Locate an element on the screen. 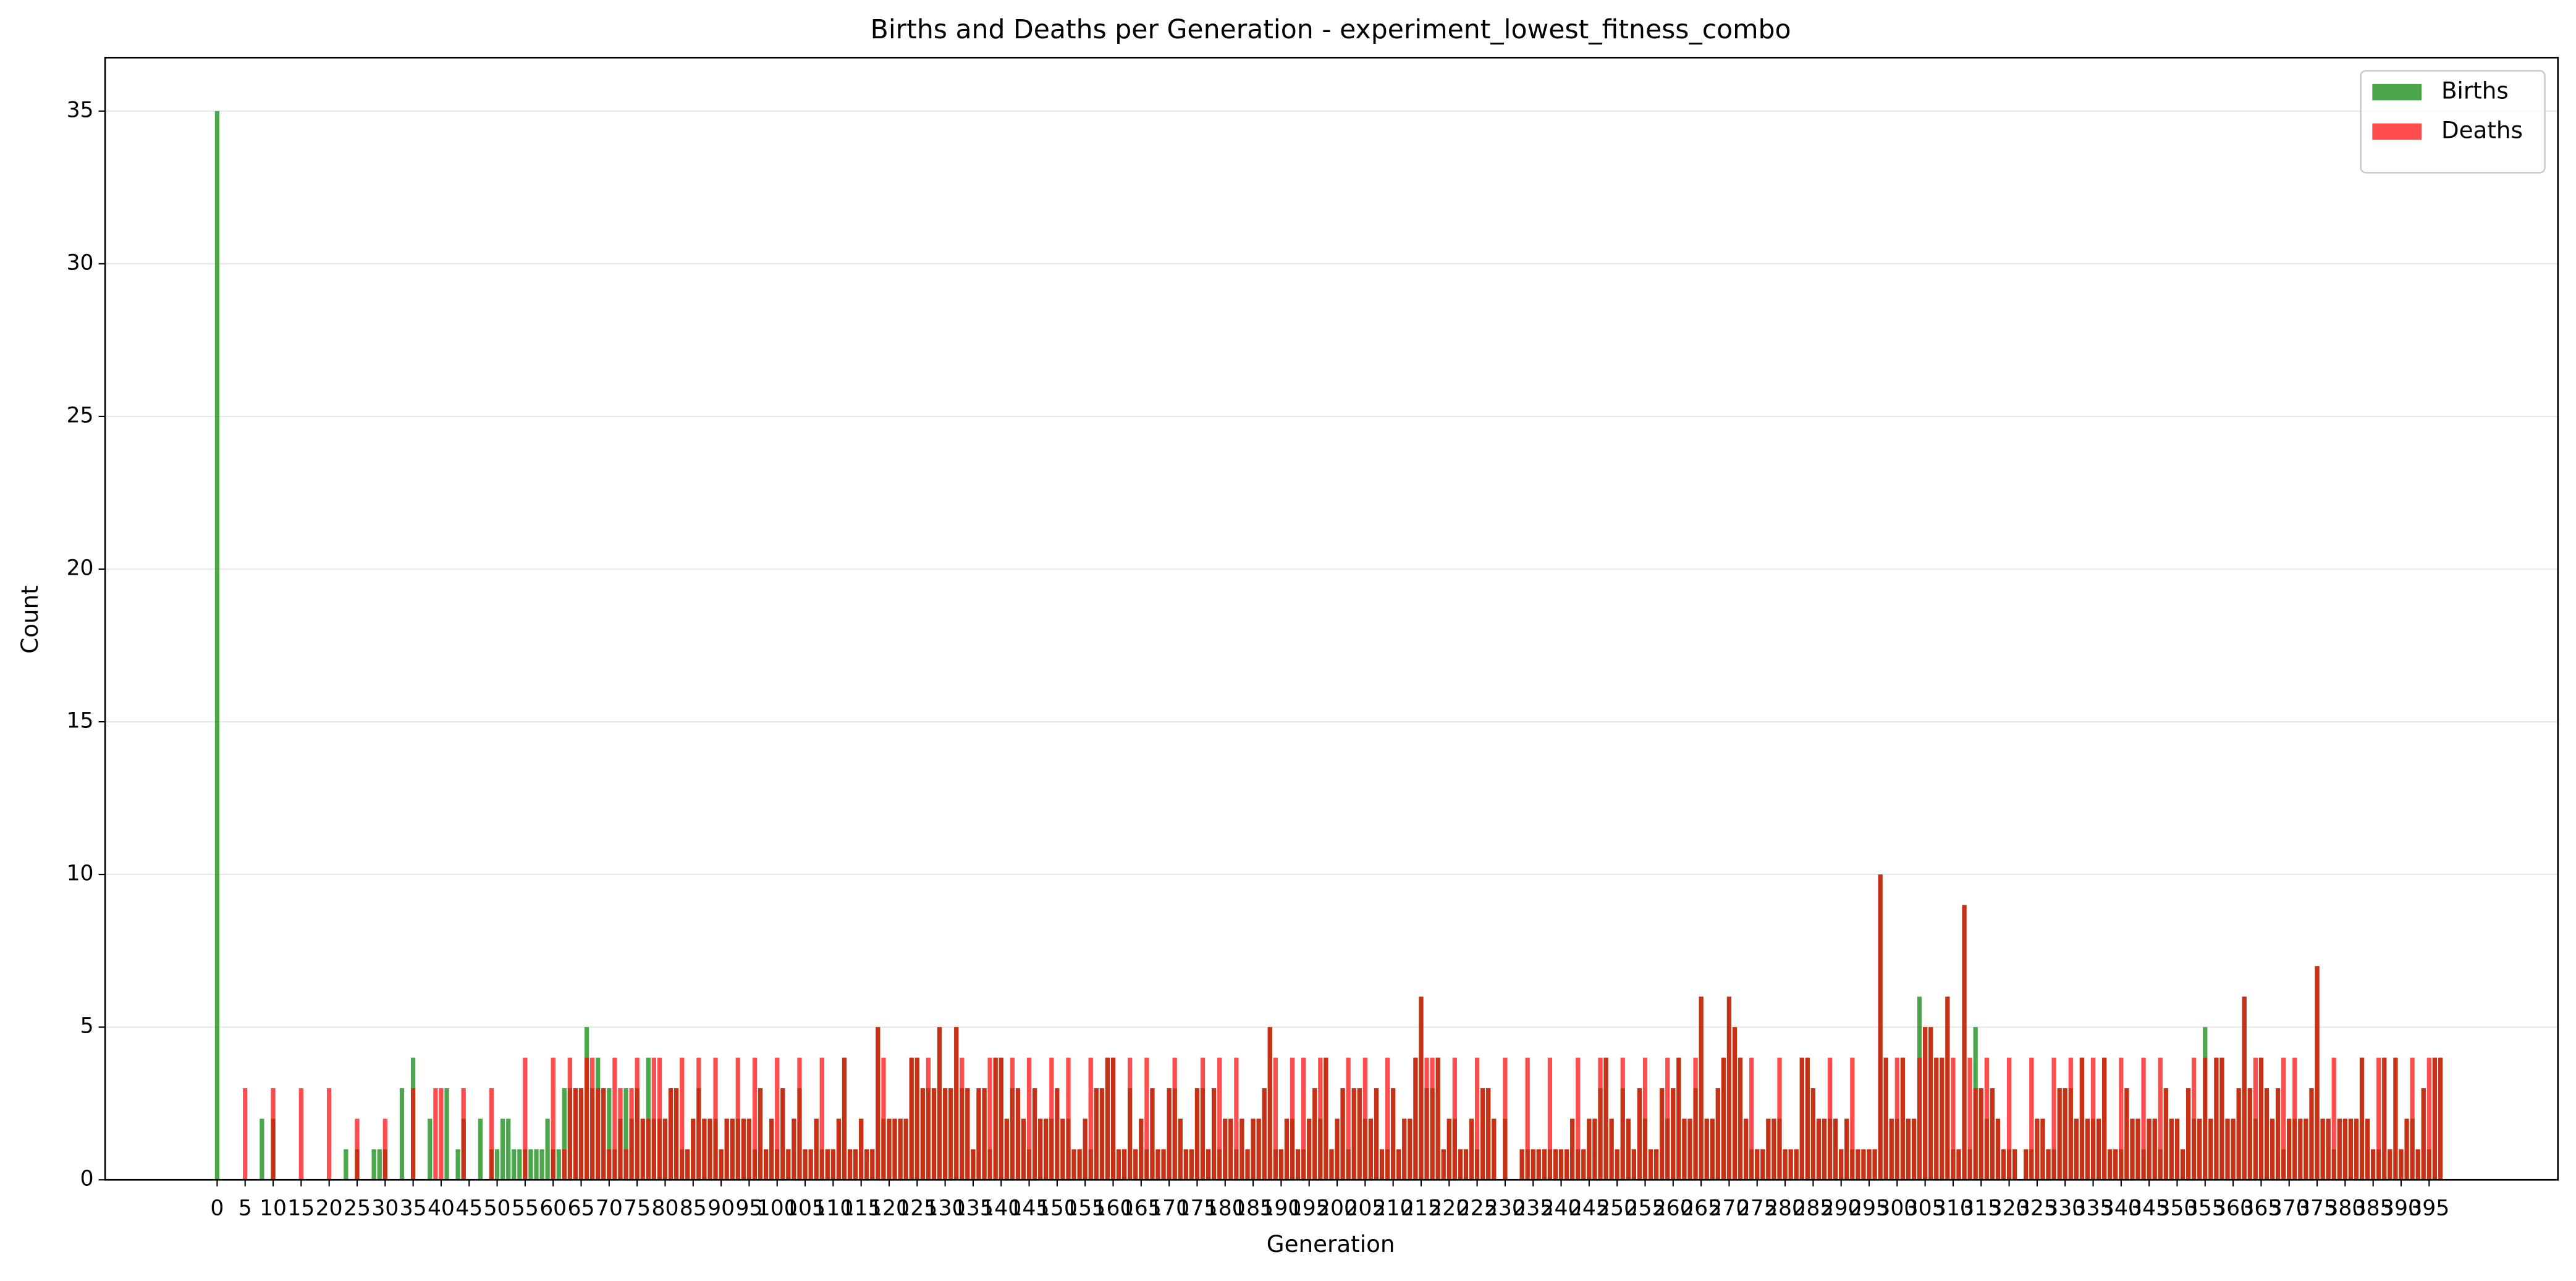 This screenshot has height=1281, width=2576. x-tick-label: 330 is located at coordinates (2065, 1208).